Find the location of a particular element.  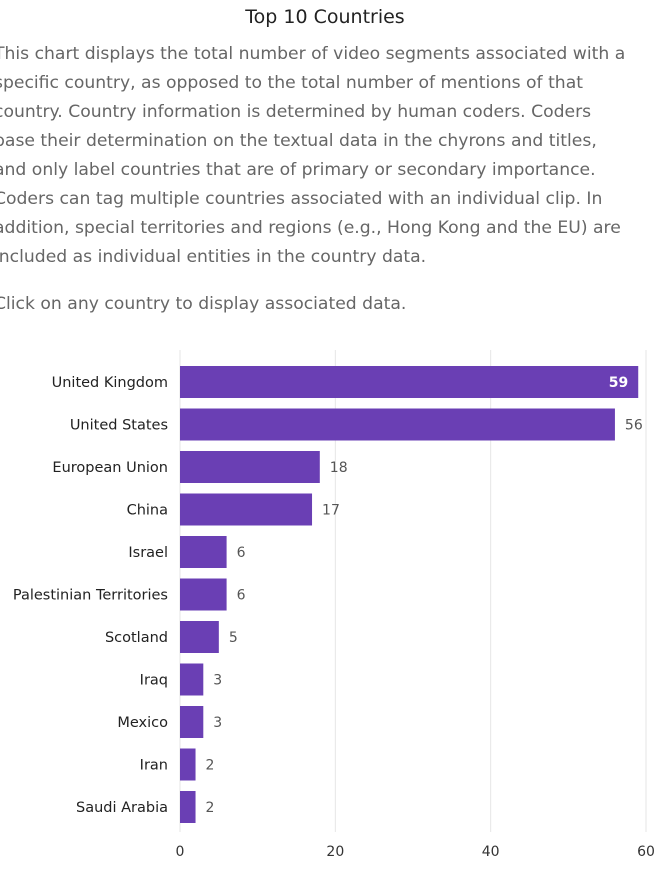

bar-united-kingdom is located at coordinates (409, 382).